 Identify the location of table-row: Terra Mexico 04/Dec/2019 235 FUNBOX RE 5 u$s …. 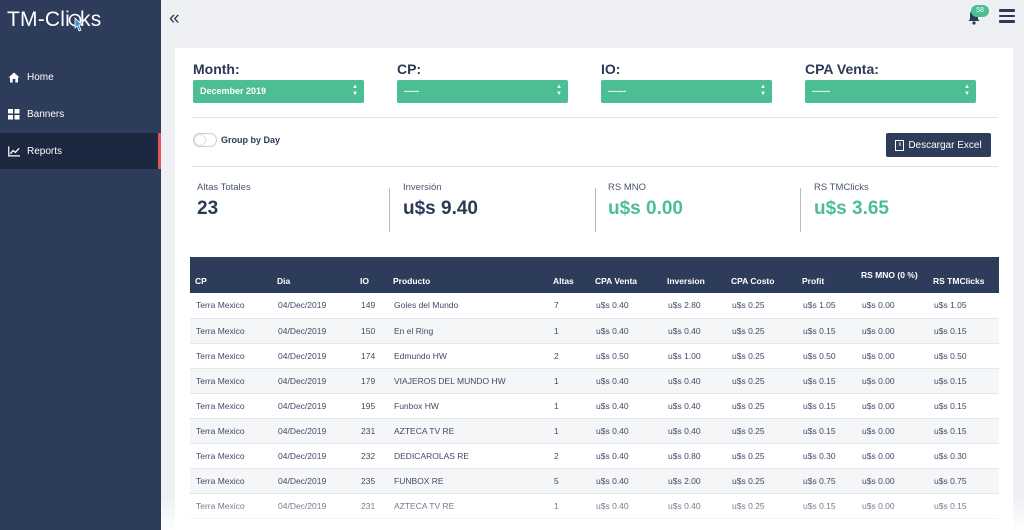
(594, 481).